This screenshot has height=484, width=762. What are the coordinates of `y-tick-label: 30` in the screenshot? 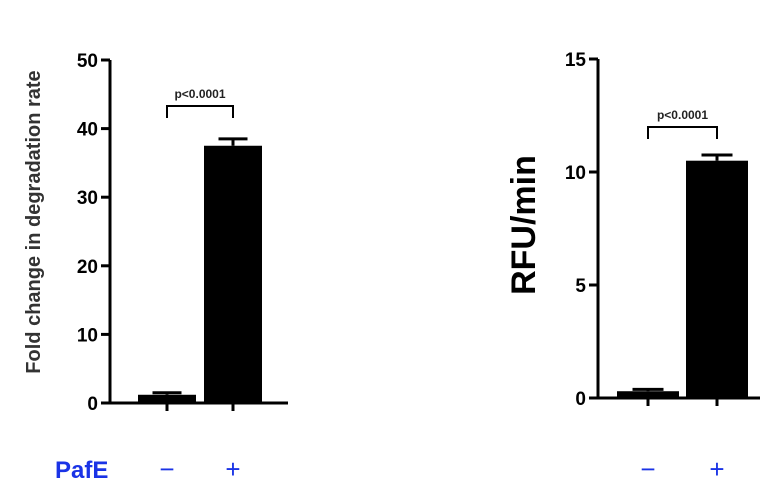 It's located at (87, 198).